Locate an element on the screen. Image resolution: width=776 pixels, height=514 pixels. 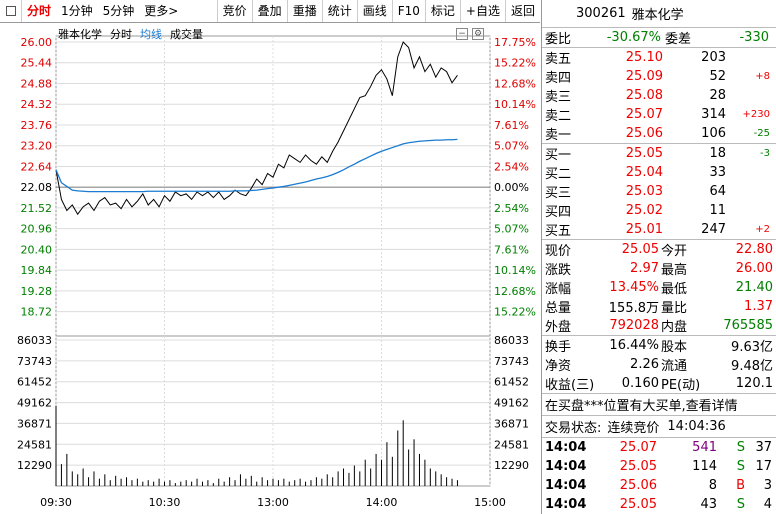
tick-direction: S is located at coordinates (740, 466).